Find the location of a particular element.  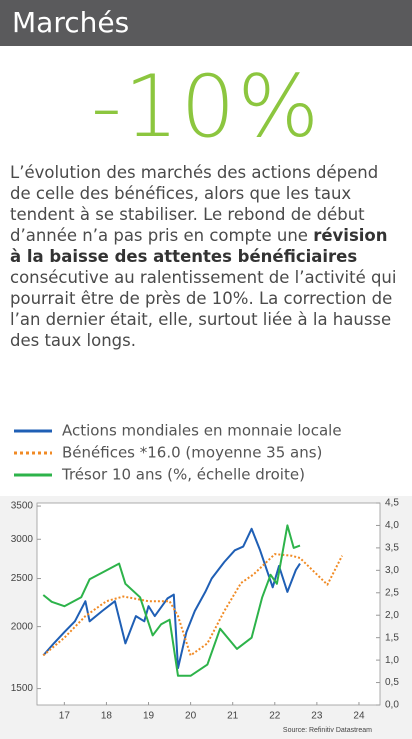

y2-tick-label: 3,0 is located at coordinates (392, 570).